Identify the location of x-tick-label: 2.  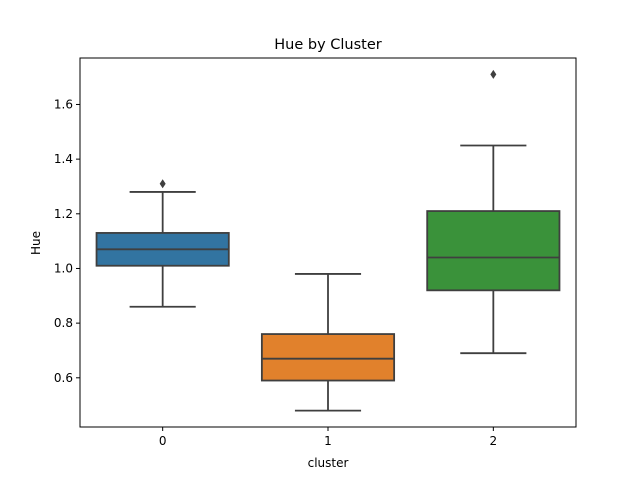
(494, 441).